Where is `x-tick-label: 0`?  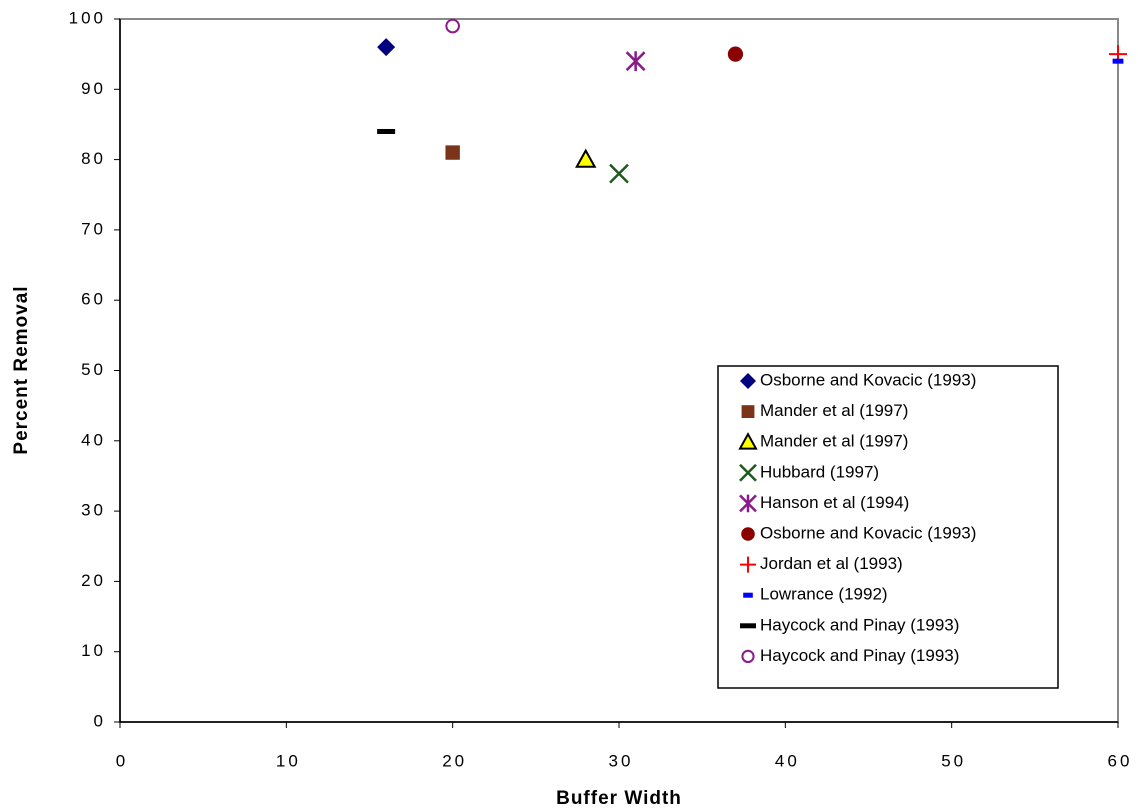 x-tick-label: 0 is located at coordinates (122, 760).